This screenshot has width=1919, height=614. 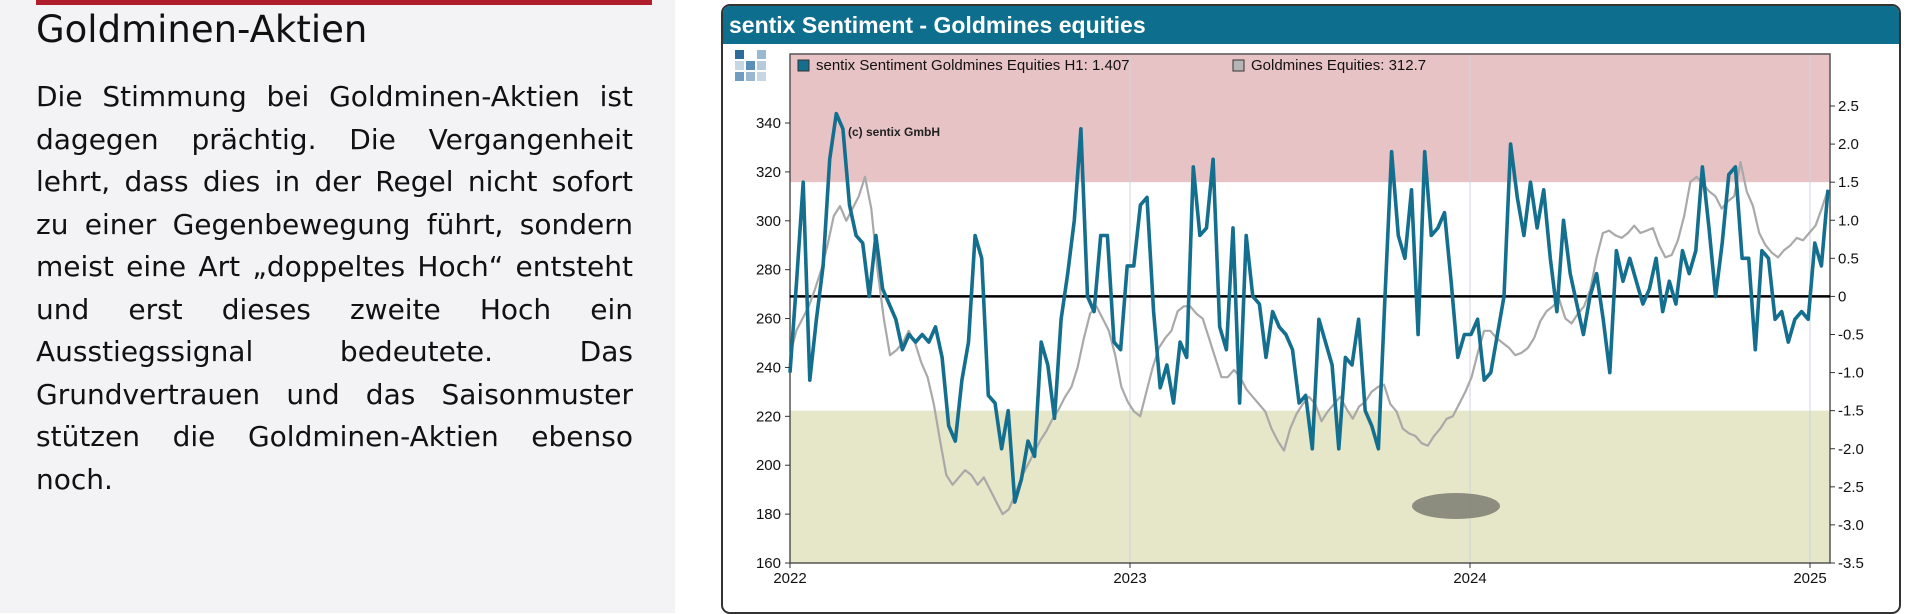 I want to click on y-left-tick-label: 300, so click(x=768, y=221).